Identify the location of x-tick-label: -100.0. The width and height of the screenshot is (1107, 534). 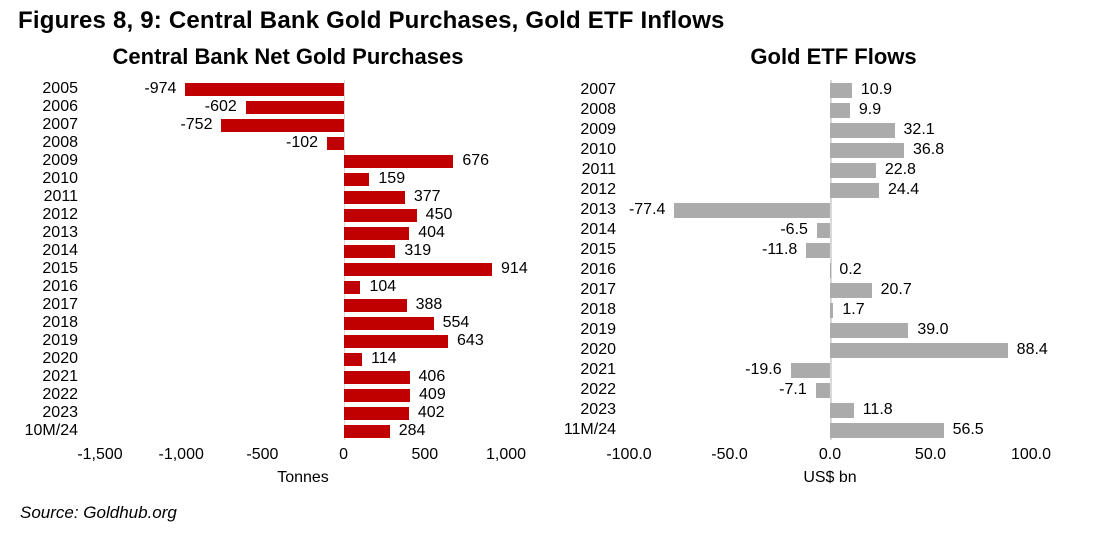
(629, 454).